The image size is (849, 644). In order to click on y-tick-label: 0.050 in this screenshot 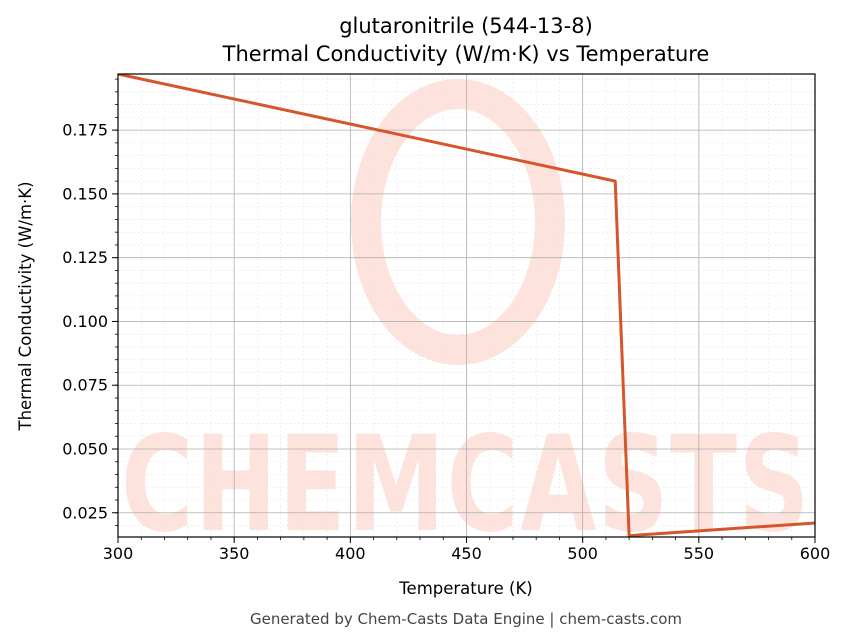, I will do `click(85, 448)`.